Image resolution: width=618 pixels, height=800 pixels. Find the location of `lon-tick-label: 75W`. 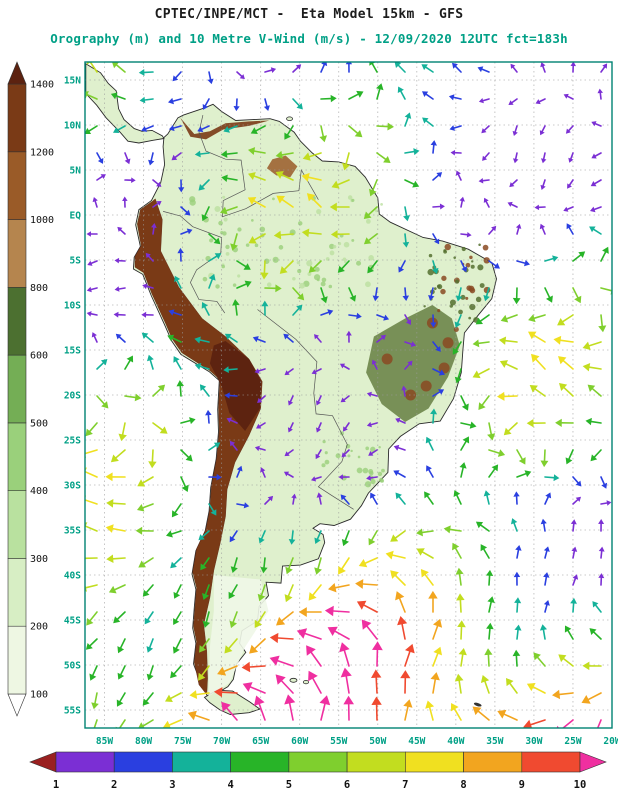

lon-tick-label: 75W is located at coordinates (182, 741).